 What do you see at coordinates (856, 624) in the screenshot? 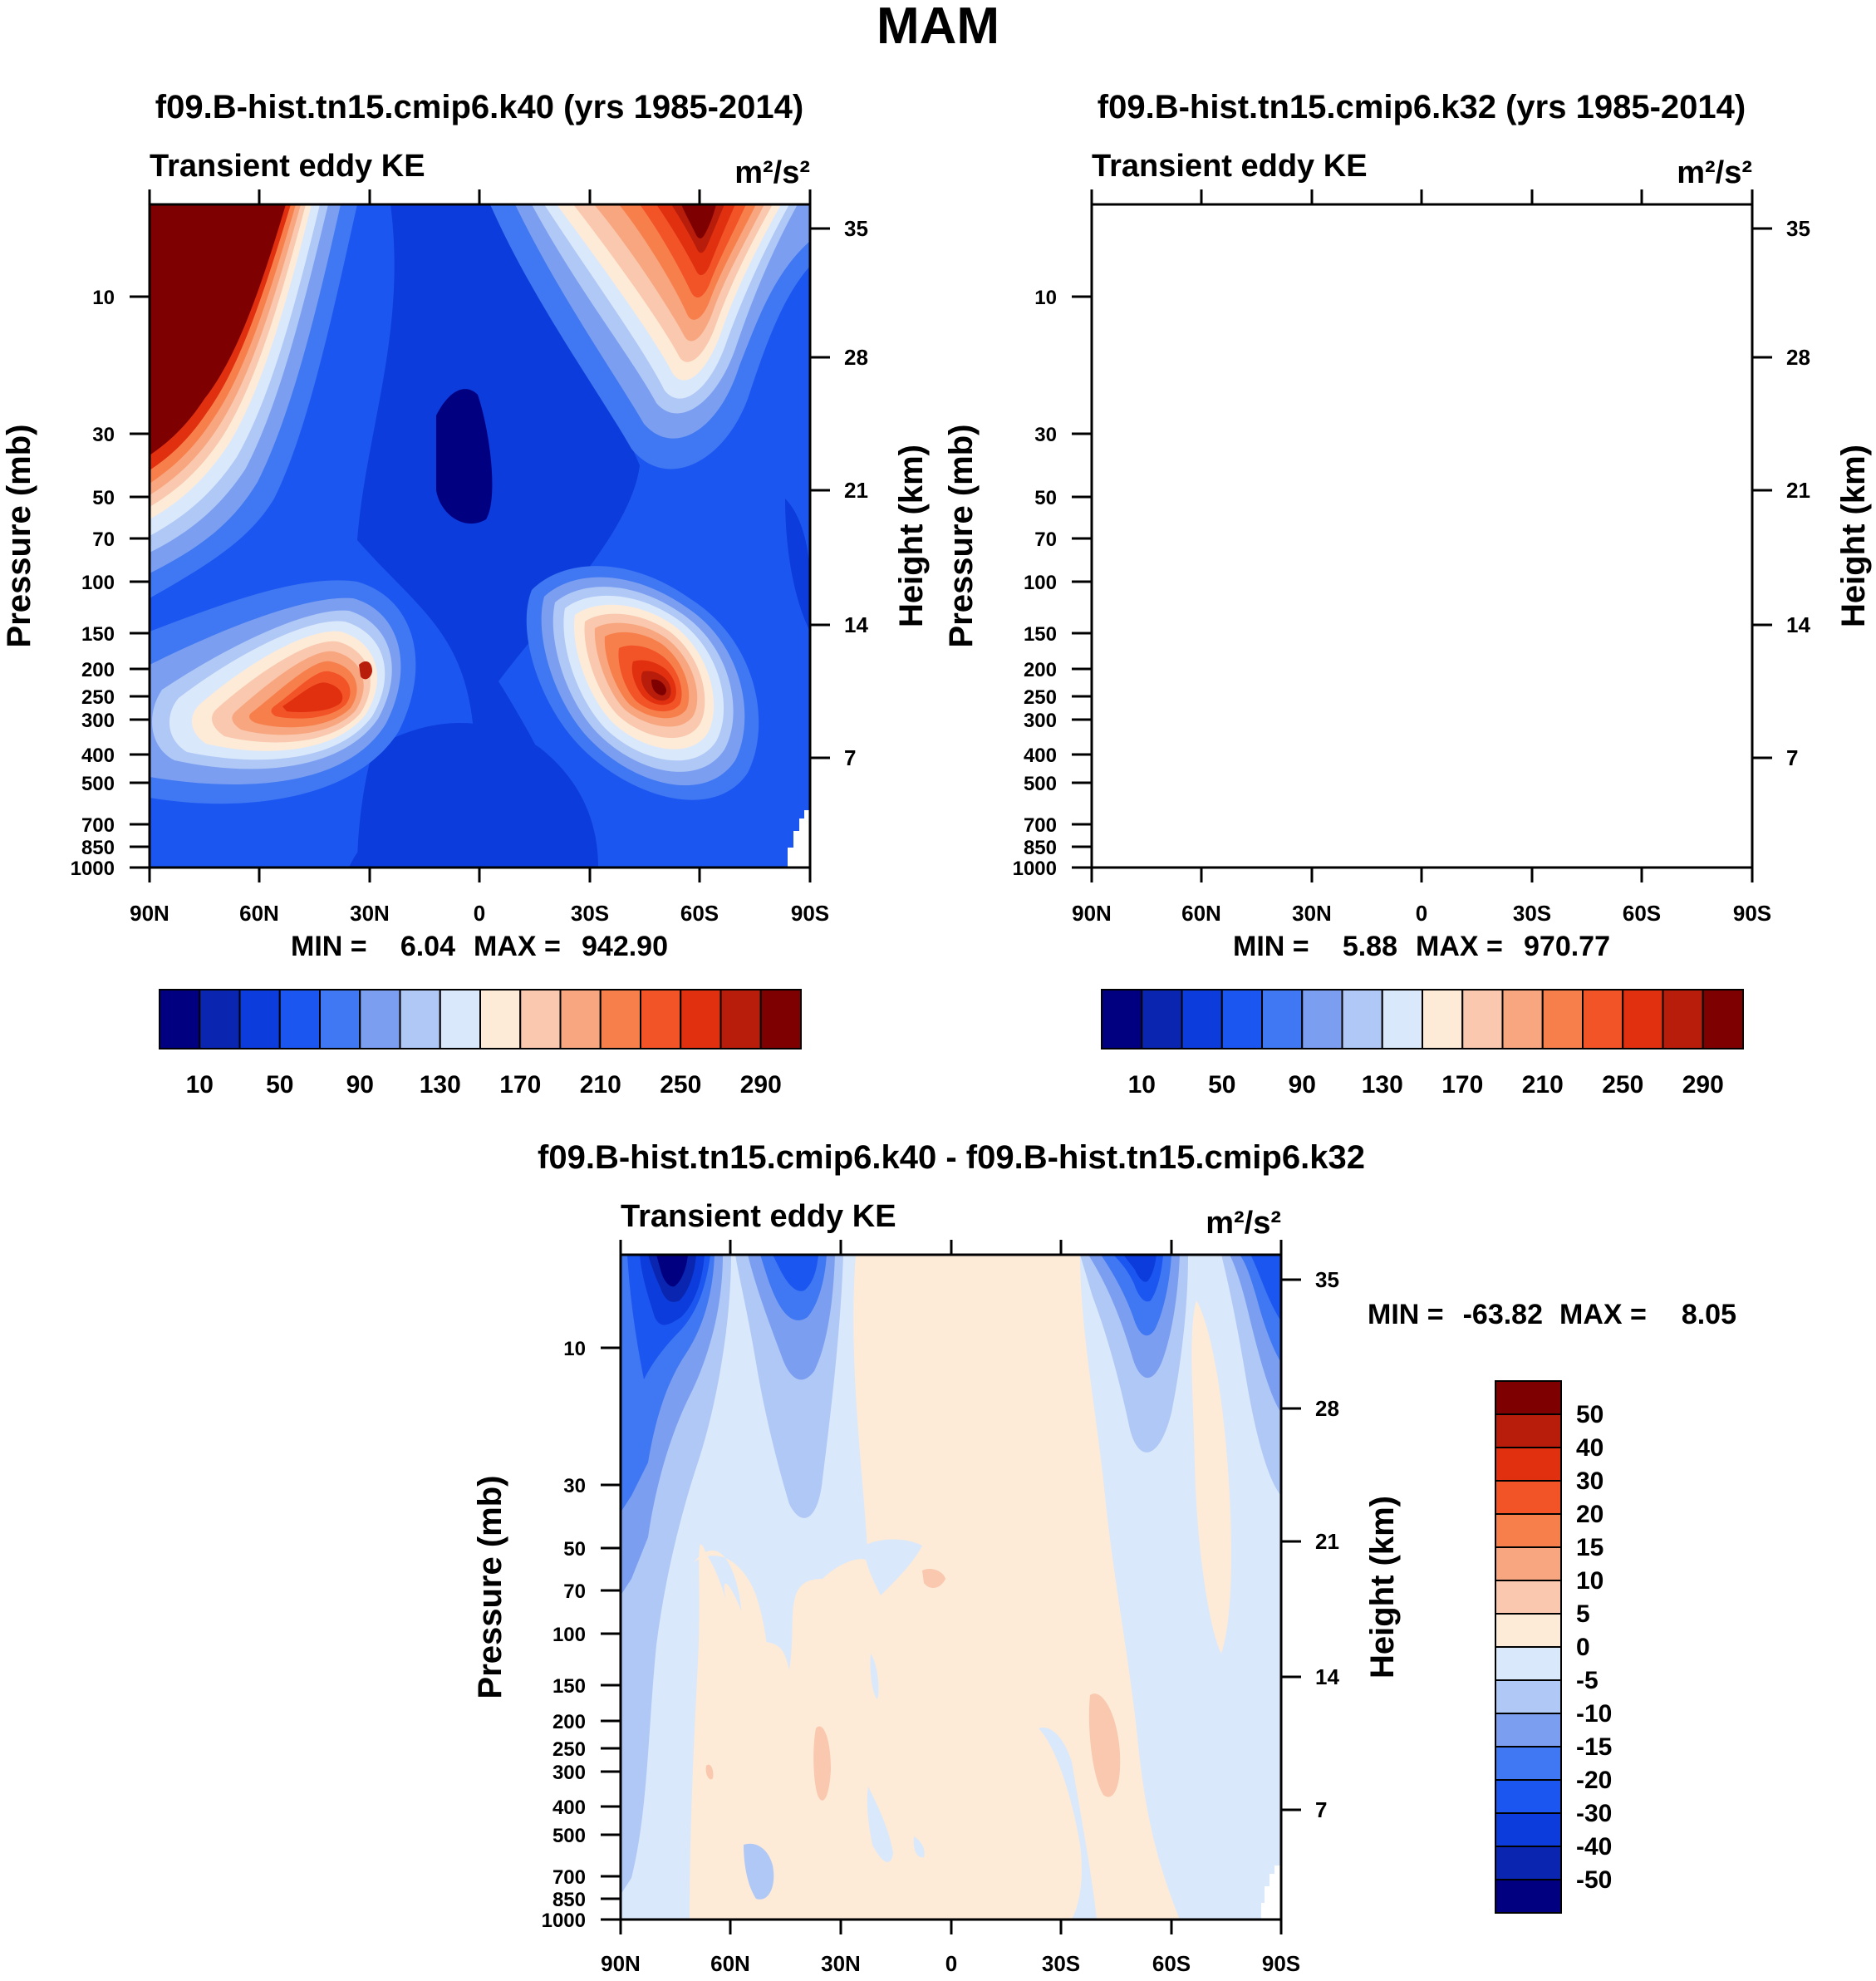
I see `y2-tick-label: 14` at bounding box center [856, 624].